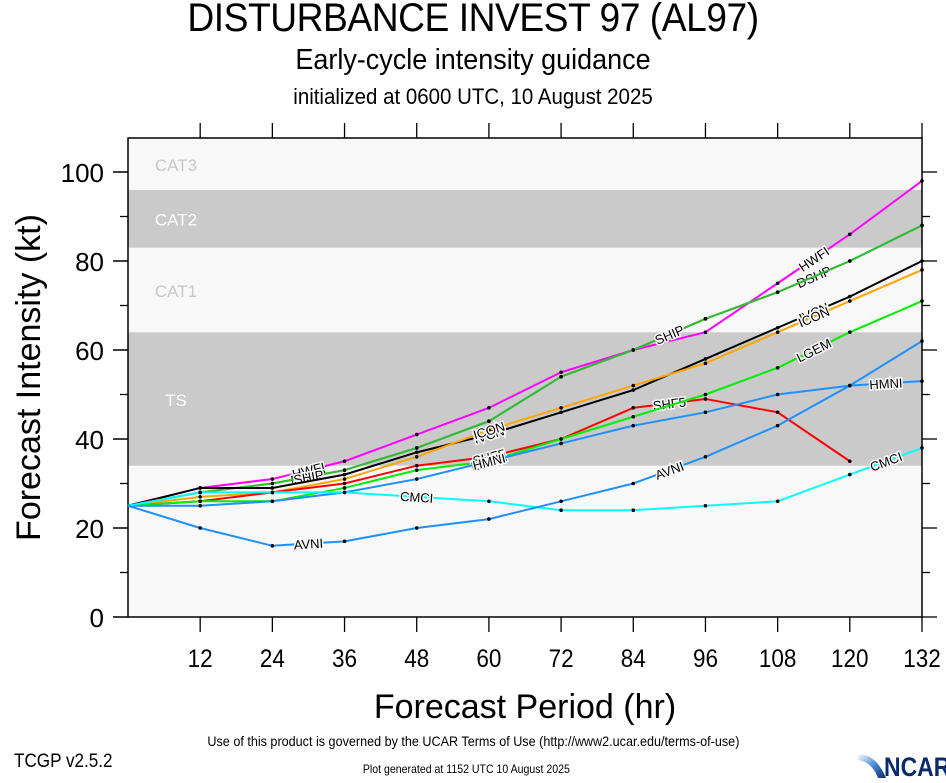 The width and height of the screenshot is (946, 783). Describe the element at coordinates (176, 165) in the screenshot. I see `band-label-cat3: CAT3` at that location.